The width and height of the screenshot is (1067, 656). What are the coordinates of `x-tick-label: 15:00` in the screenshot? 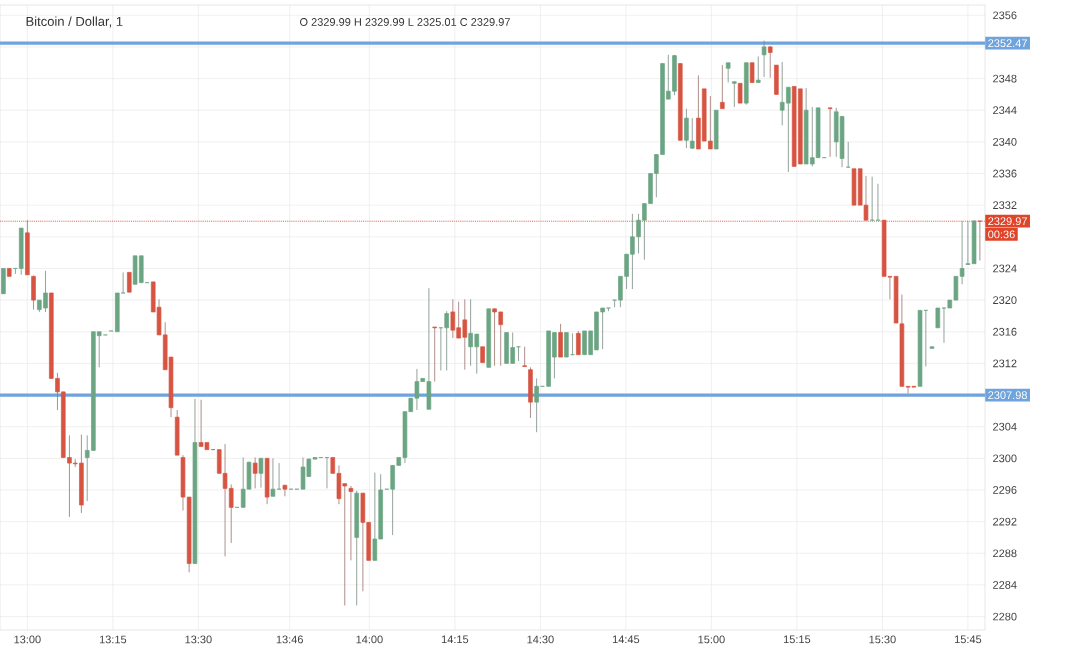 It's located at (711, 639).